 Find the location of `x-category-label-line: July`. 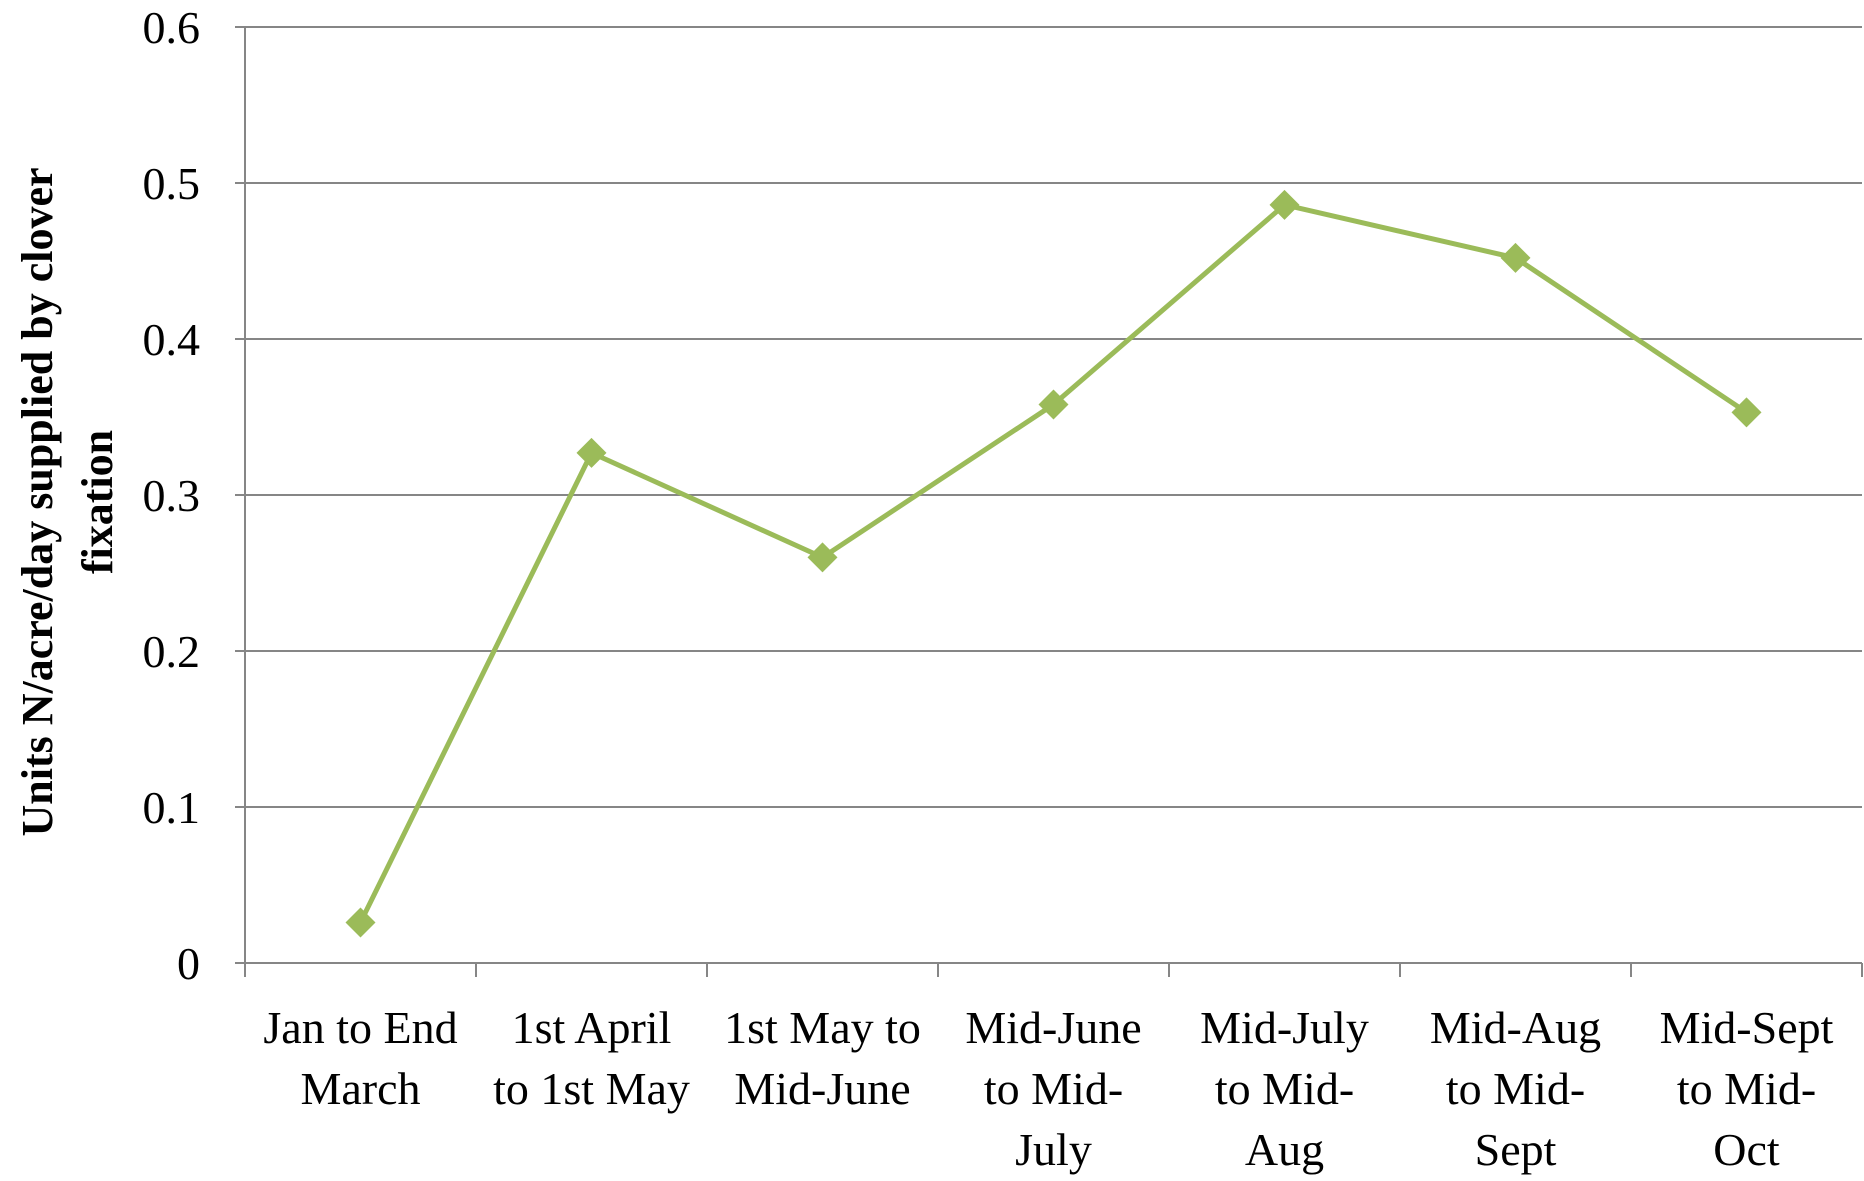

x-category-label-line: July is located at coordinates (1053, 1149).